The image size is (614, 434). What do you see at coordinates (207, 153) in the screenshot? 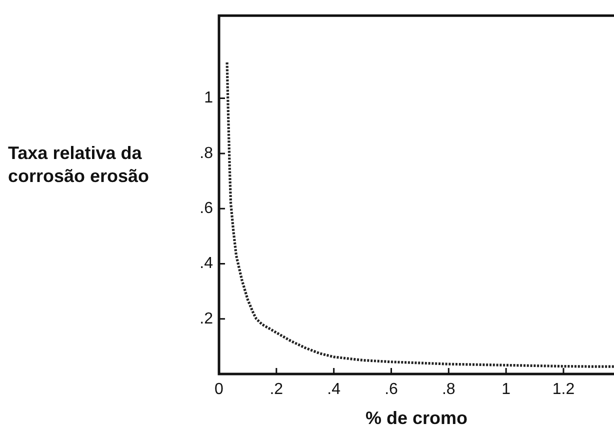
I see `y-tick-label: .8` at bounding box center [207, 153].